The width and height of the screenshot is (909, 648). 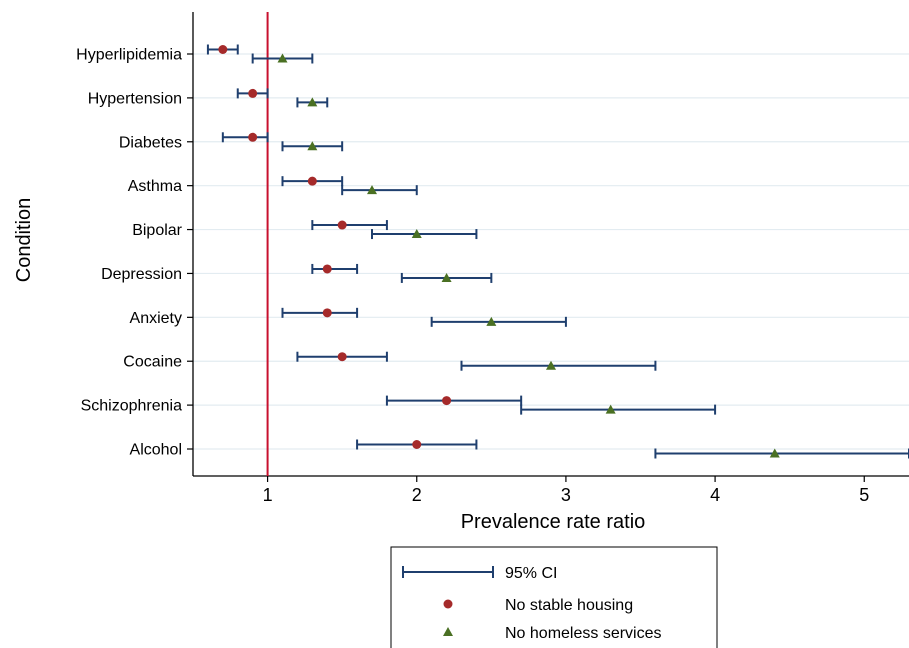 I want to click on x-axis-ticks: 1 2 3 4 5, so click(x=566, y=490).